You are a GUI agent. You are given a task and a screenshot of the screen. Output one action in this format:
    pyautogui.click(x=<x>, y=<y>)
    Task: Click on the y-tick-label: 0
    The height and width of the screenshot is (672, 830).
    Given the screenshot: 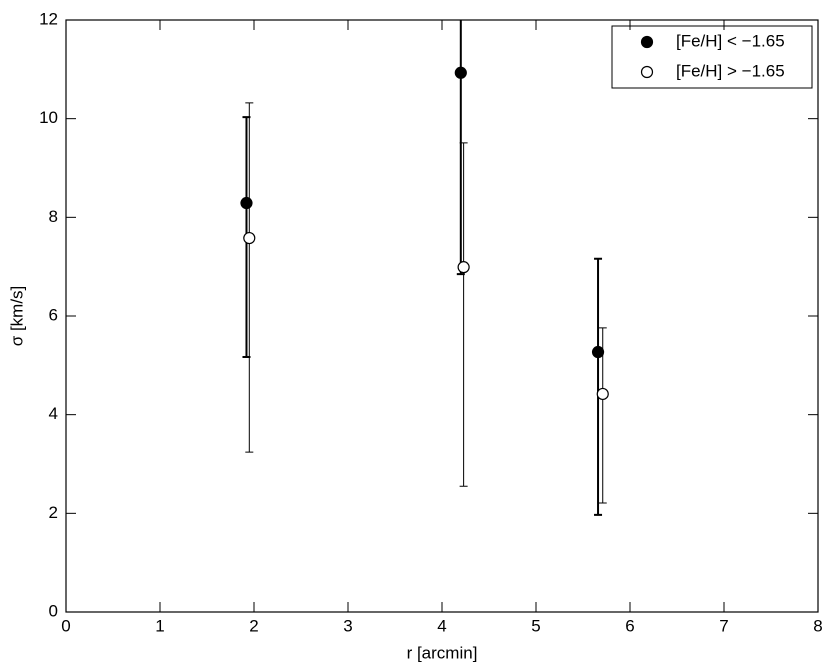 What is the action you would take?
    pyautogui.click(x=53, y=610)
    